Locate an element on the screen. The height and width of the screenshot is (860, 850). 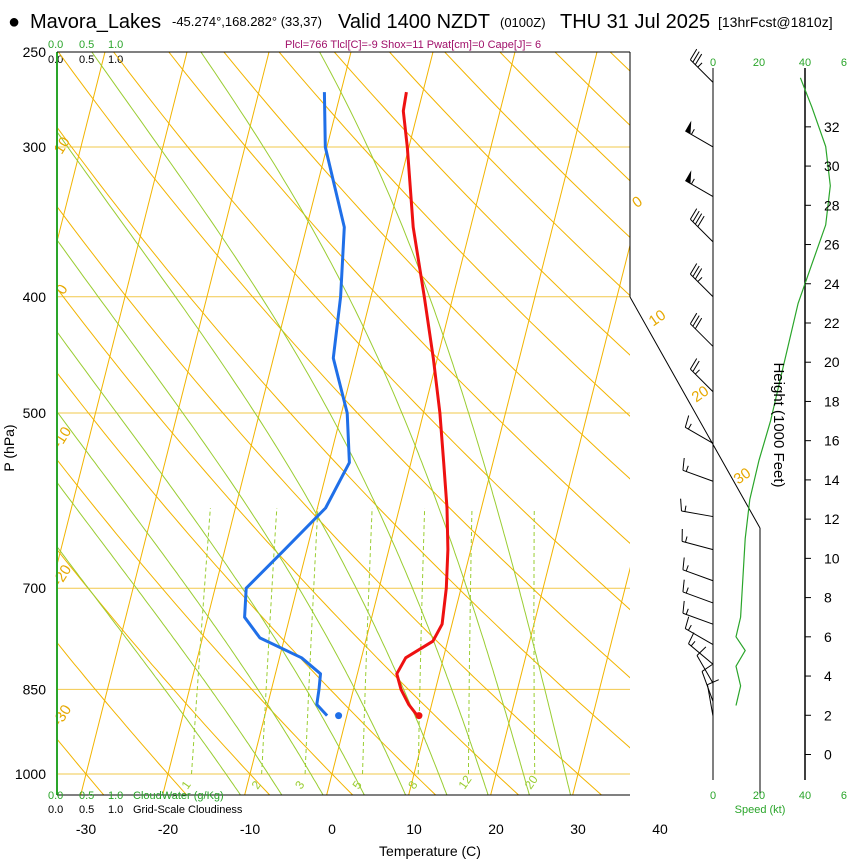
isotherm-label: 20 is located at coordinates (700, 394).